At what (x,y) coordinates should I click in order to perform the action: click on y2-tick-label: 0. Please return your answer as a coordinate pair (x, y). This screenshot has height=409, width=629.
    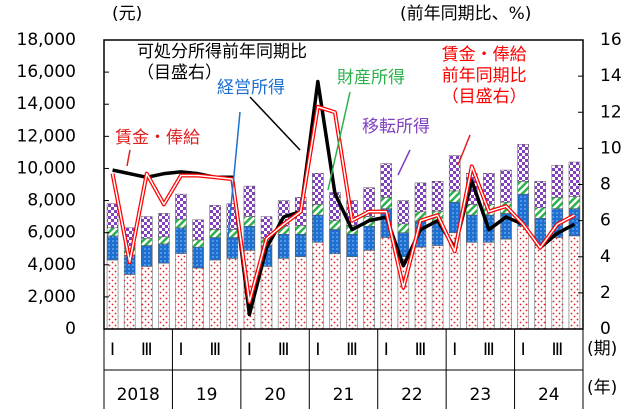
    Looking at the image, I should click on (605, 329).